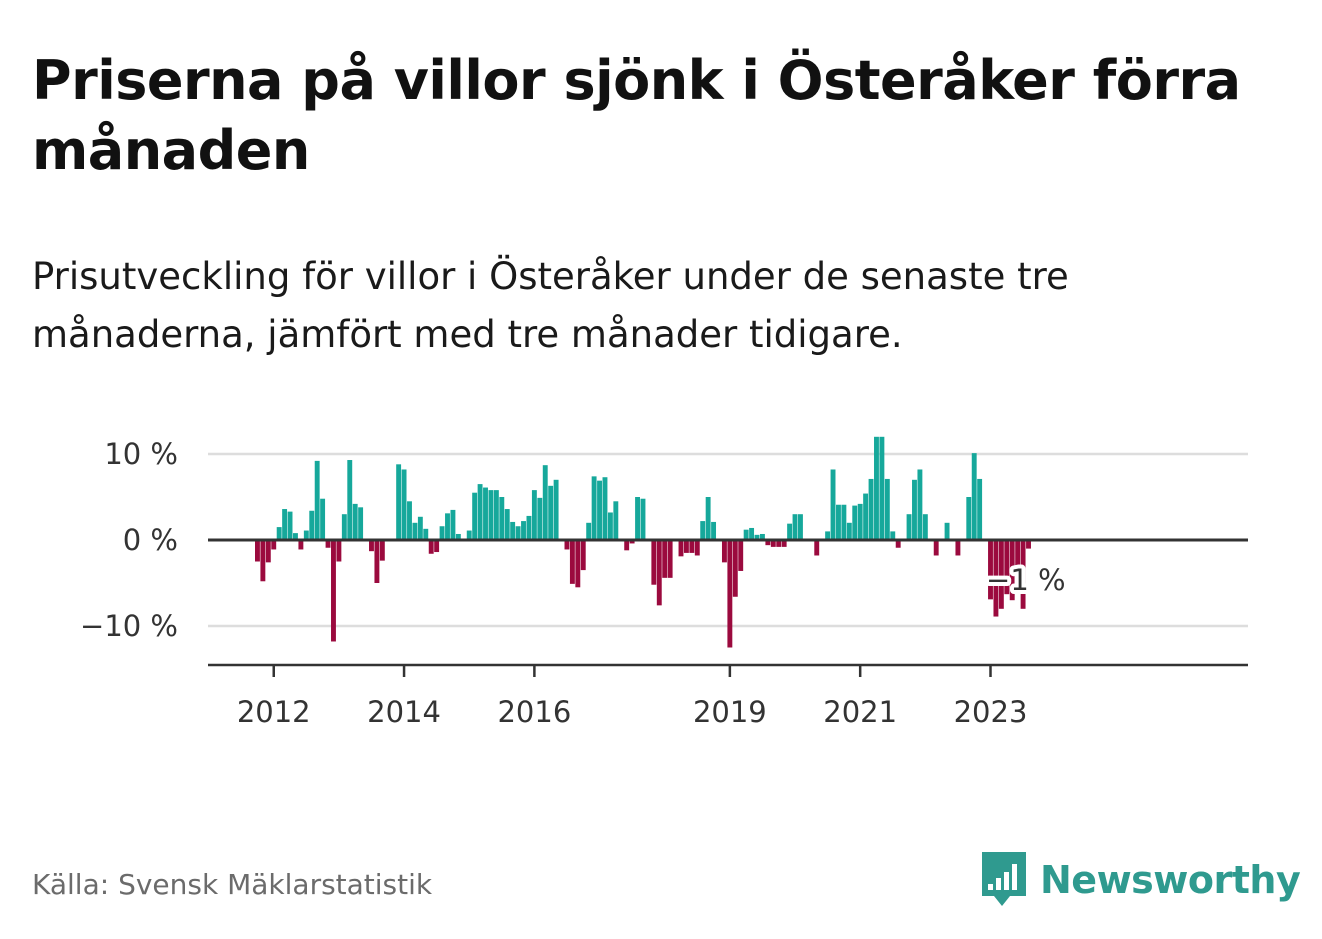 This screenshot has height=939, width=1322. I want to click on annotation: −1 %, so click(1026, 580).